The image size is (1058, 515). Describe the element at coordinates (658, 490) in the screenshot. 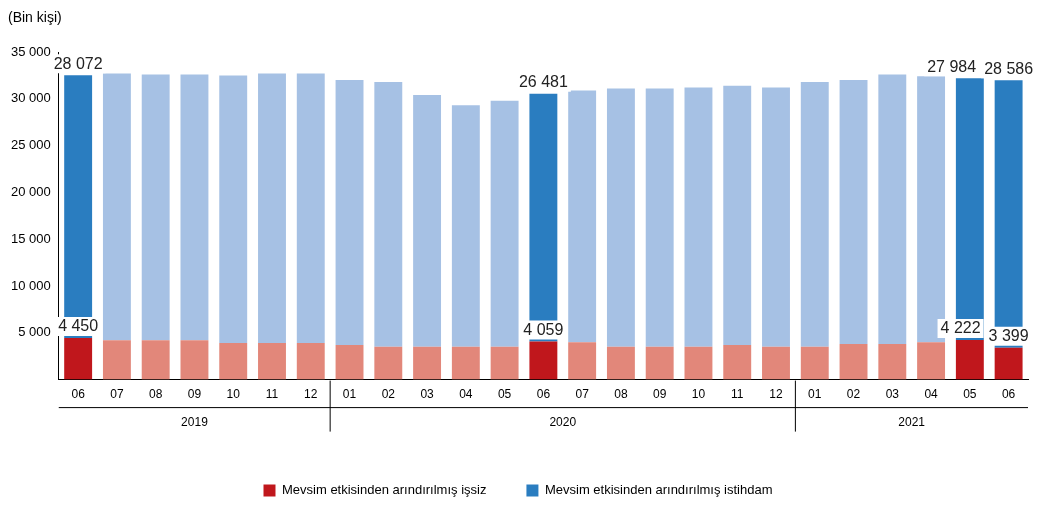

I see `legend-label: Mevsim etkisinden arındırılmış istihdam` at that location.